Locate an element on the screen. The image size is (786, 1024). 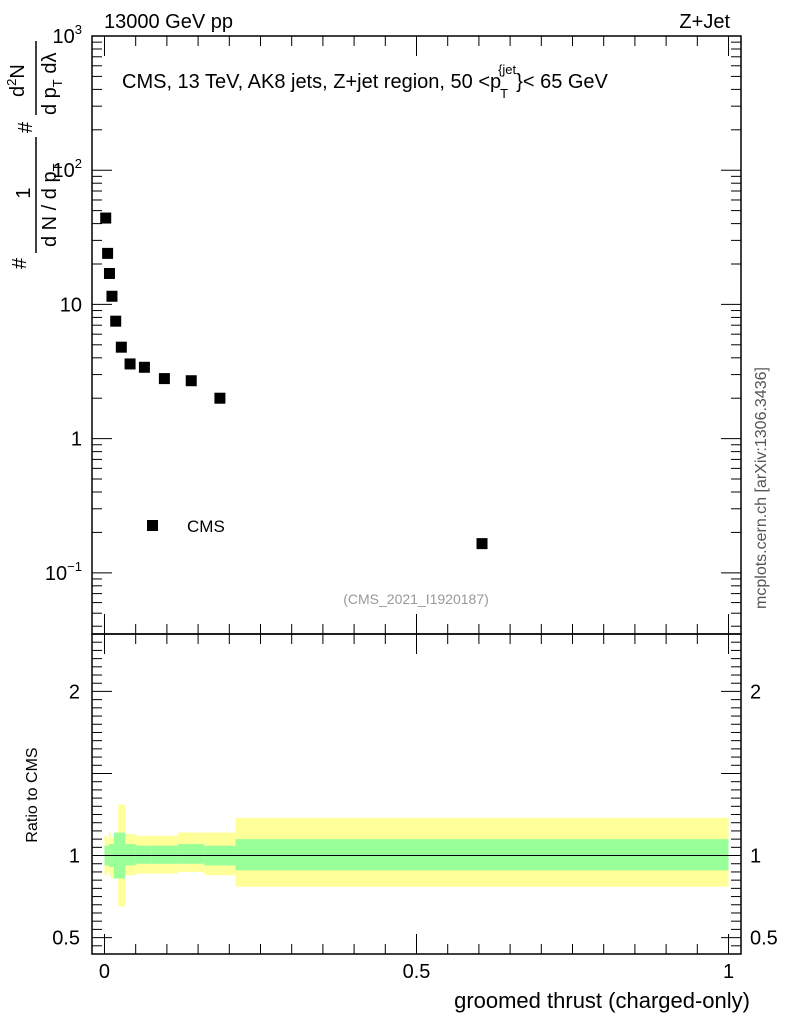
ylabel-hash: # is located at coordinates (20, 263).